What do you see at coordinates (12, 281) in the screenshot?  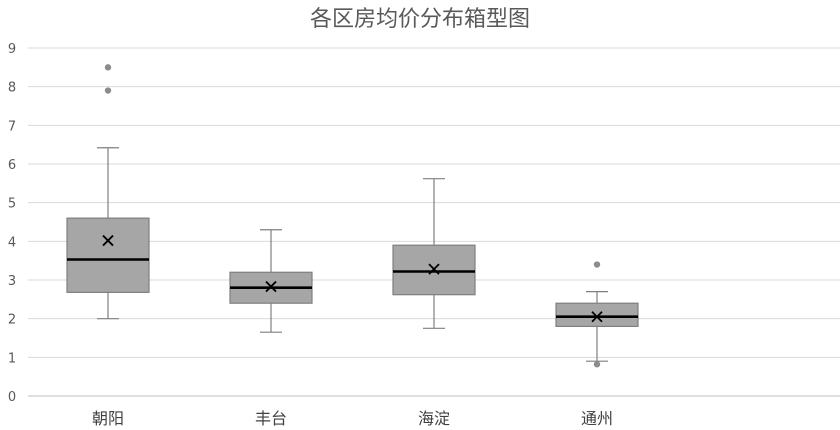 I see `y-tick-label-3: 3` at bounding box center [12, 281].